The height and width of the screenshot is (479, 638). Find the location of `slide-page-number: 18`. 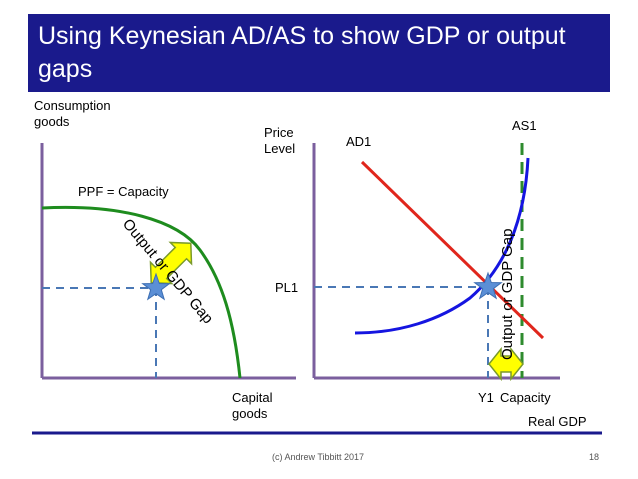

slide-page-number: 18 is located at coordinates (594, 457).